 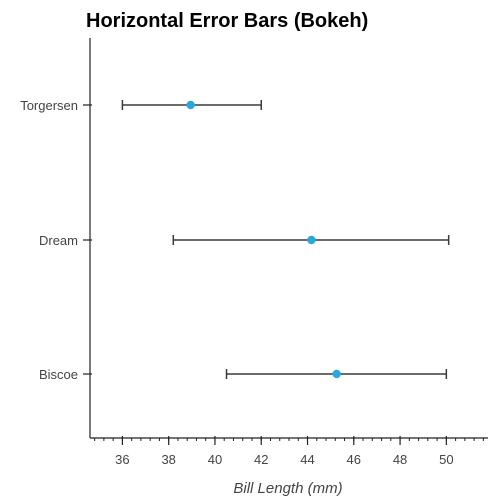 What do you see at coordinates (307, 459) in the screenshot?
I see `x-tick-label: 44` at bounding box center [307, 459].